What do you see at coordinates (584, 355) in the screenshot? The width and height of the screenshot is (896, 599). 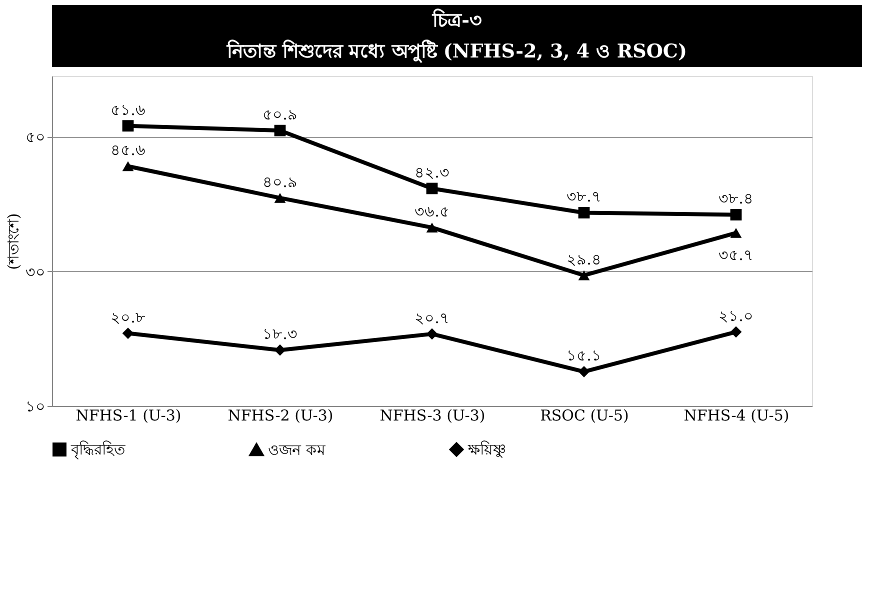 I see `data-label: ১৫.১` at bounding box center [584, 355].